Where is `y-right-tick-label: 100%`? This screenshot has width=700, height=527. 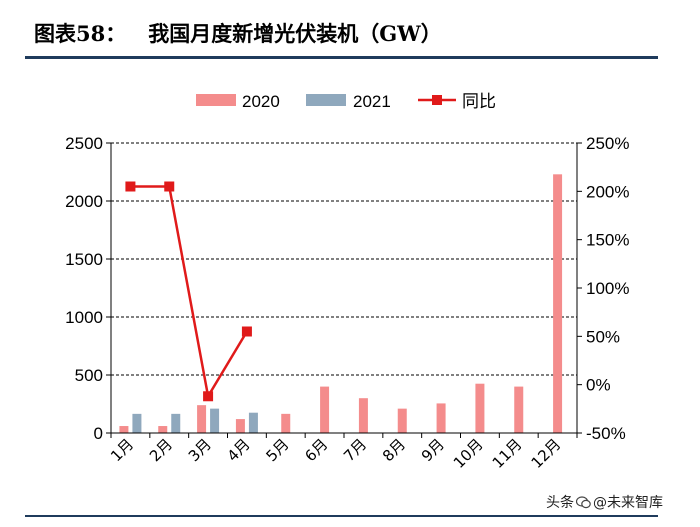
y-right-tick-label: 100% is located at coordinates (607, 288).